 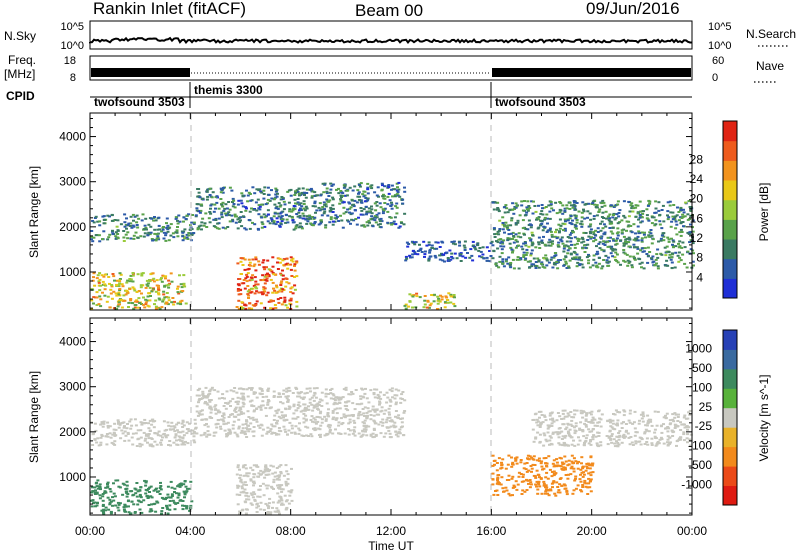 I want to click on power-colorbar-tick: 28, so click(x=697, y=159).